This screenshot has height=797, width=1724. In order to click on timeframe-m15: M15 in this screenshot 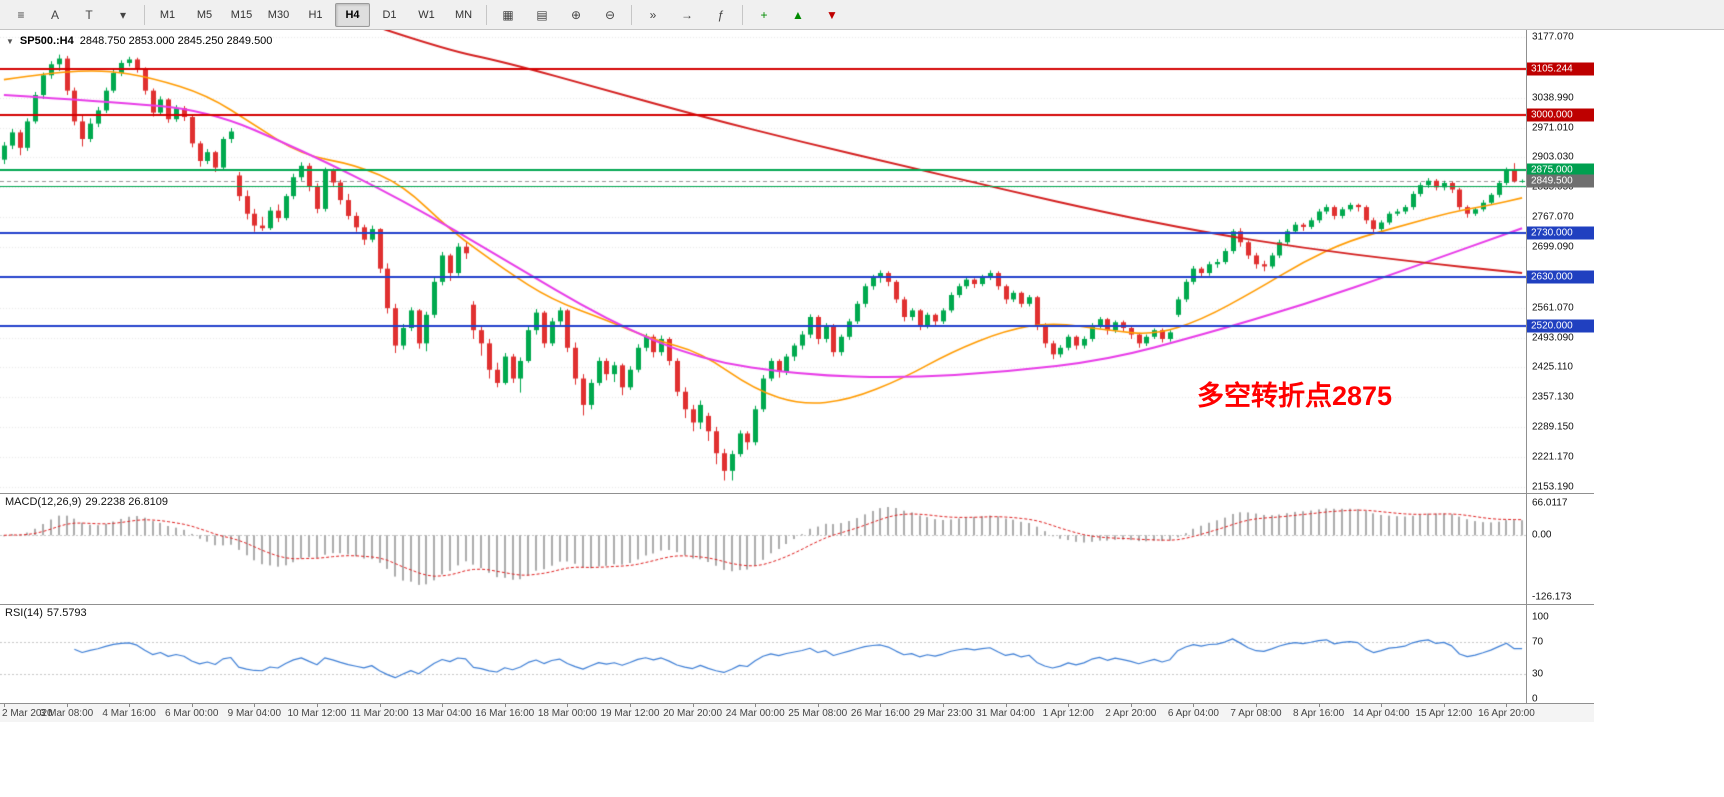, I will do `click(241, 14)`.